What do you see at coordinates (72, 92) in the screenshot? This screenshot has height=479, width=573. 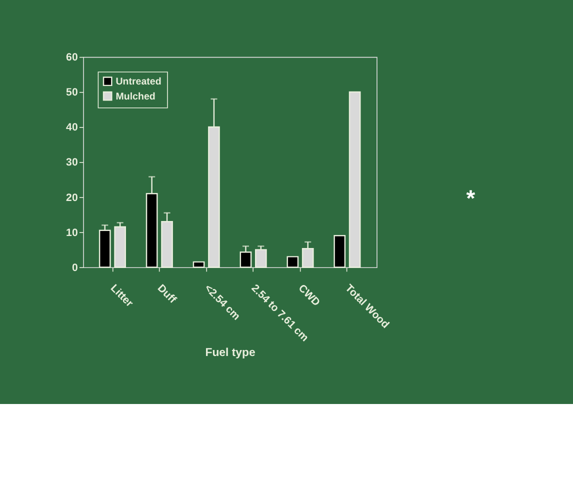 I see `y-tick-label: 50` at bounding box center [72, 92].